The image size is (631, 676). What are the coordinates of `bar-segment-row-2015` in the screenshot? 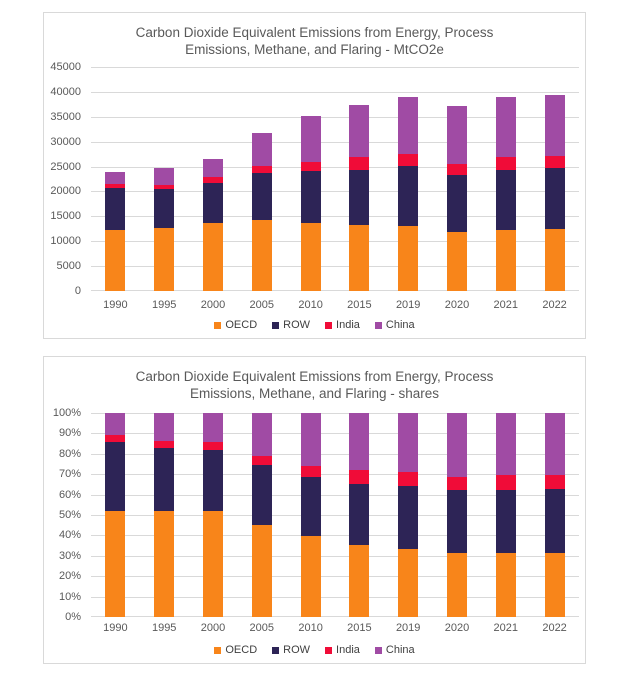 It's located at (359, 197).